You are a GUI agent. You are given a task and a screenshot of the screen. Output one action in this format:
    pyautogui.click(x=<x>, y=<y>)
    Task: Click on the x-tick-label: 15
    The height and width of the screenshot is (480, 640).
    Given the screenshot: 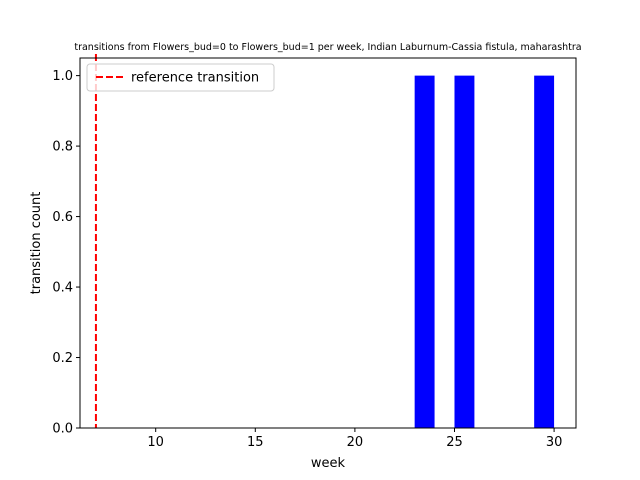 What is the action you would take?
    pyautogui.click(x=255, y=442)
    